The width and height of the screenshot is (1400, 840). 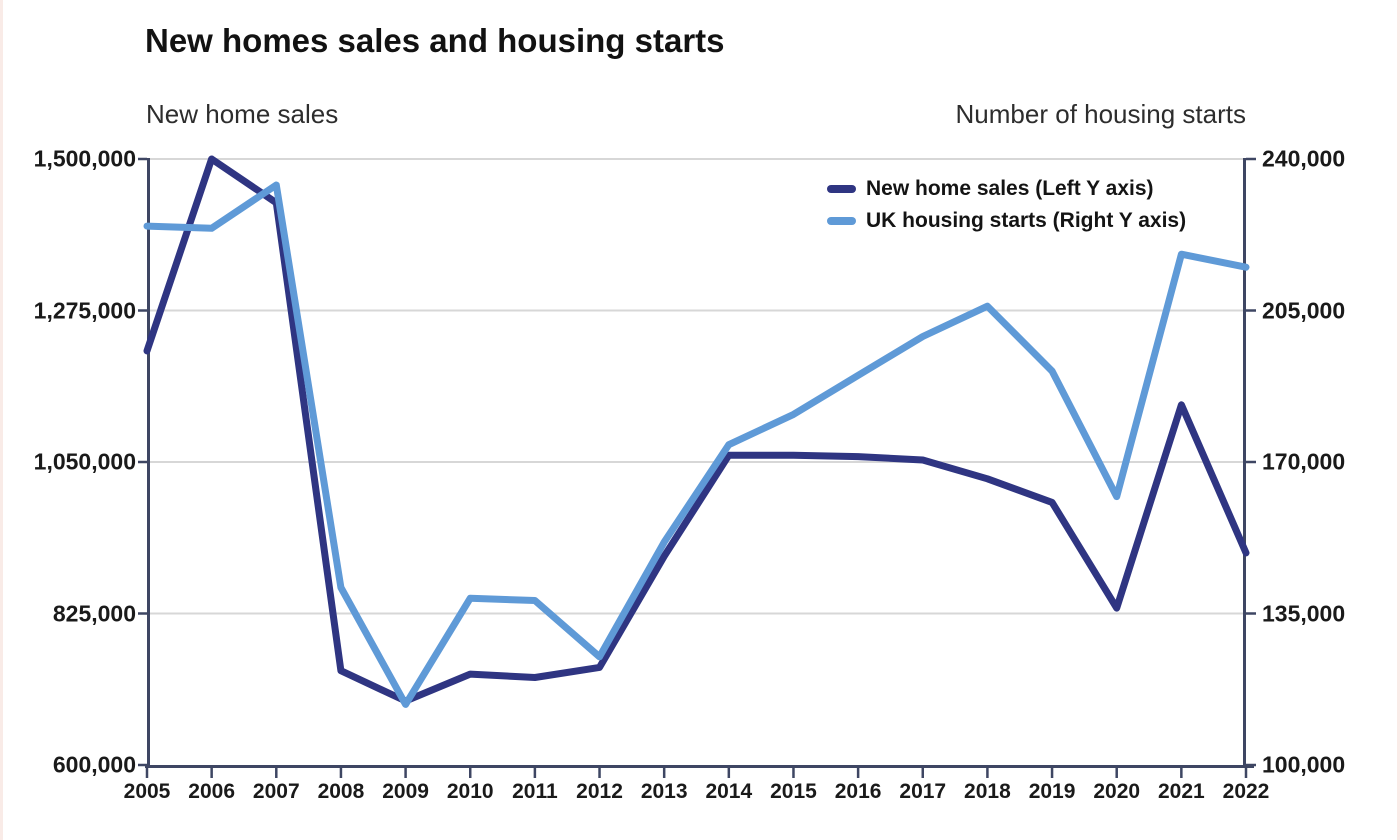 What do you see at coordinates (1246, 791) in the screenshot?
I see `x-axis-tick-label: 2022` at bounding box center [1246, 791].